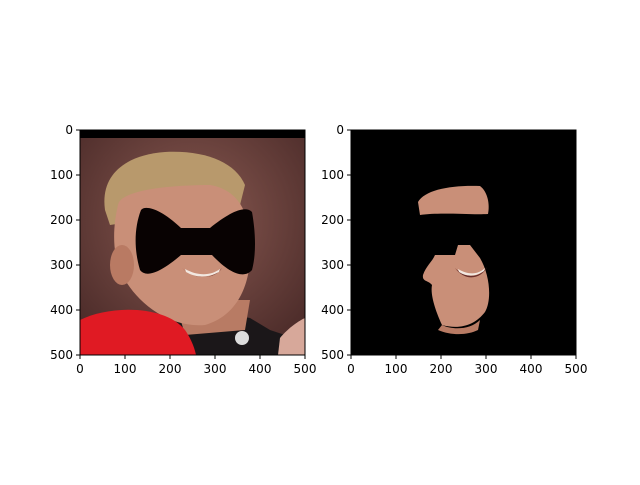 This screenshot has width=640, height=485. What do you see at coordinates (486, 369) in the screenshot?
I see `right-x-tick-label: 300` at bounding box center [486, 369].